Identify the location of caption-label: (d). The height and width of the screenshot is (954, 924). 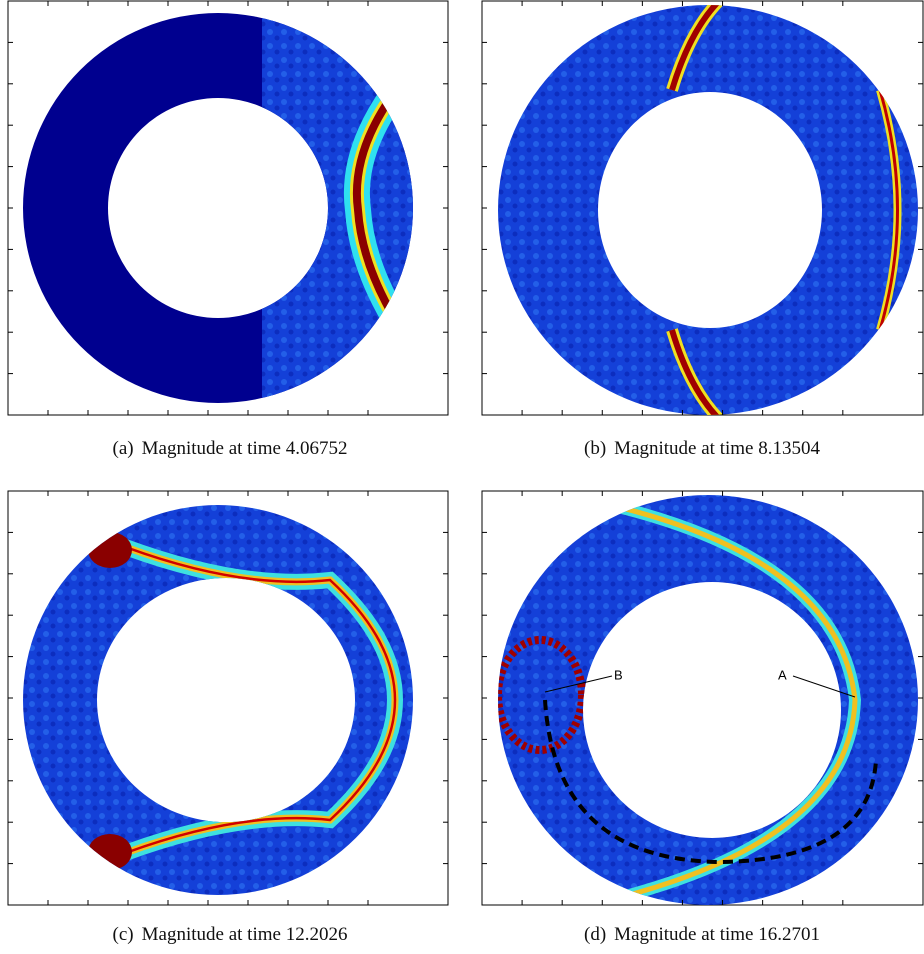
(595, 934).